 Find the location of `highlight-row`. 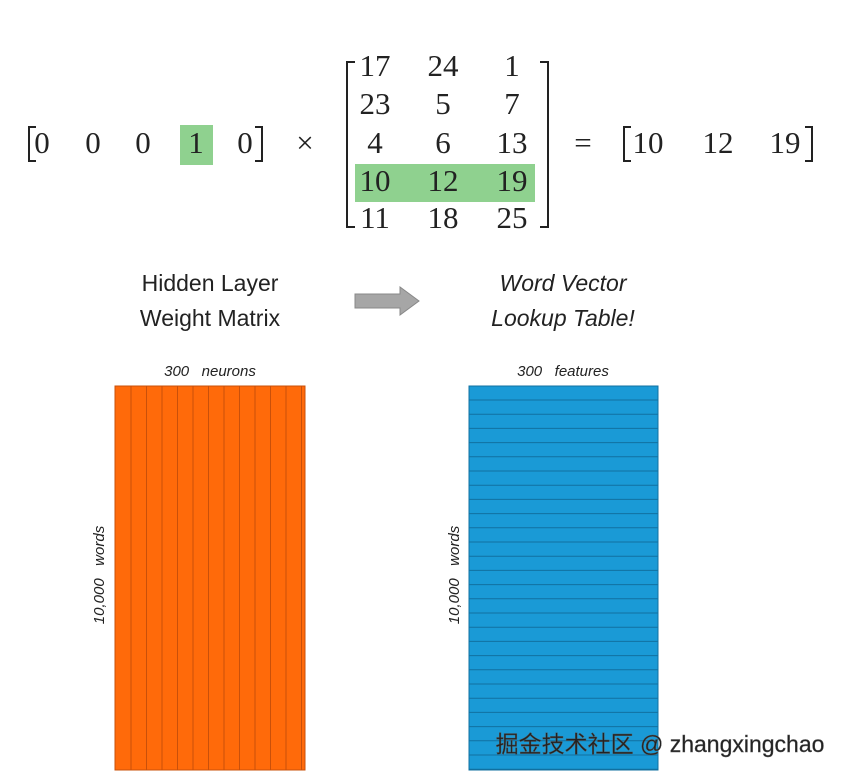

highlight-row is located at coordinates (445, 183).